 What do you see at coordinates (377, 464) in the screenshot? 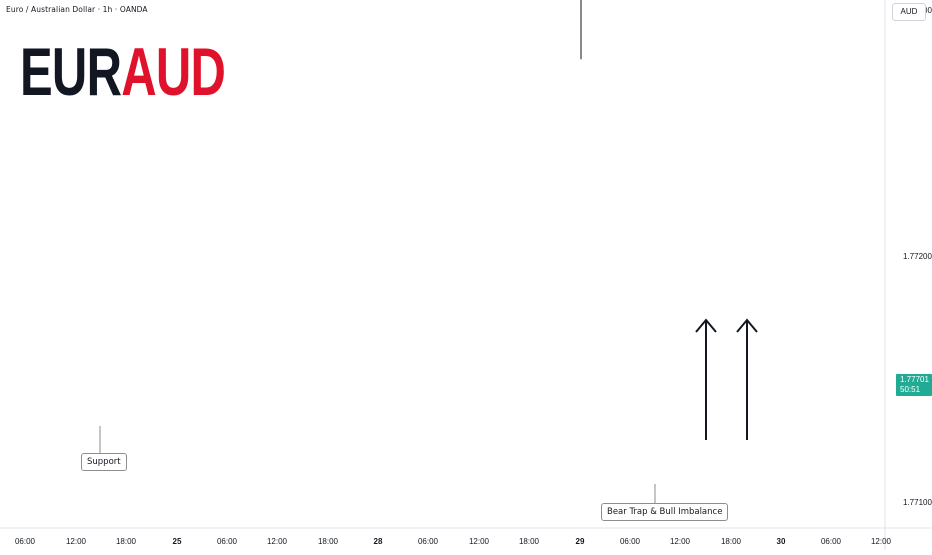
I see `callout-pointers` at bounding box center [377, 464].